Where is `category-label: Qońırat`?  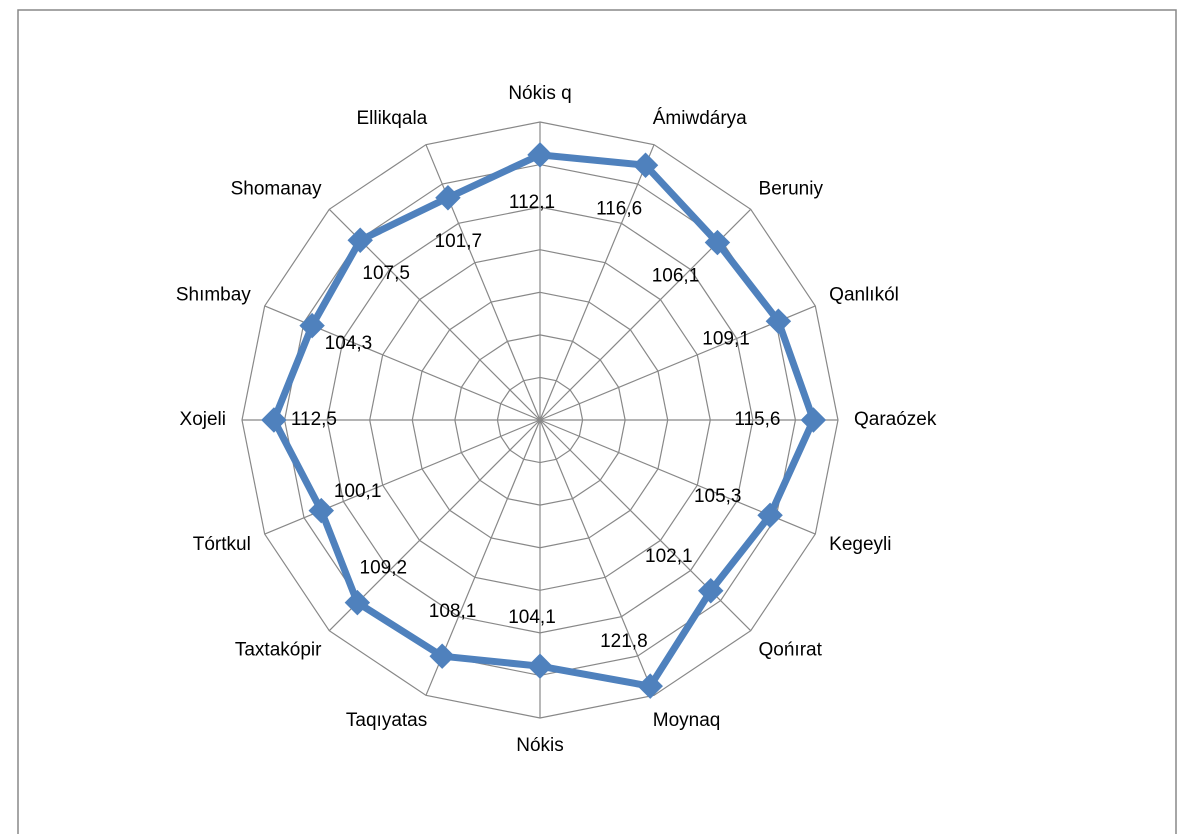 category-label: Qońırat is located at coordinates (791, 650).